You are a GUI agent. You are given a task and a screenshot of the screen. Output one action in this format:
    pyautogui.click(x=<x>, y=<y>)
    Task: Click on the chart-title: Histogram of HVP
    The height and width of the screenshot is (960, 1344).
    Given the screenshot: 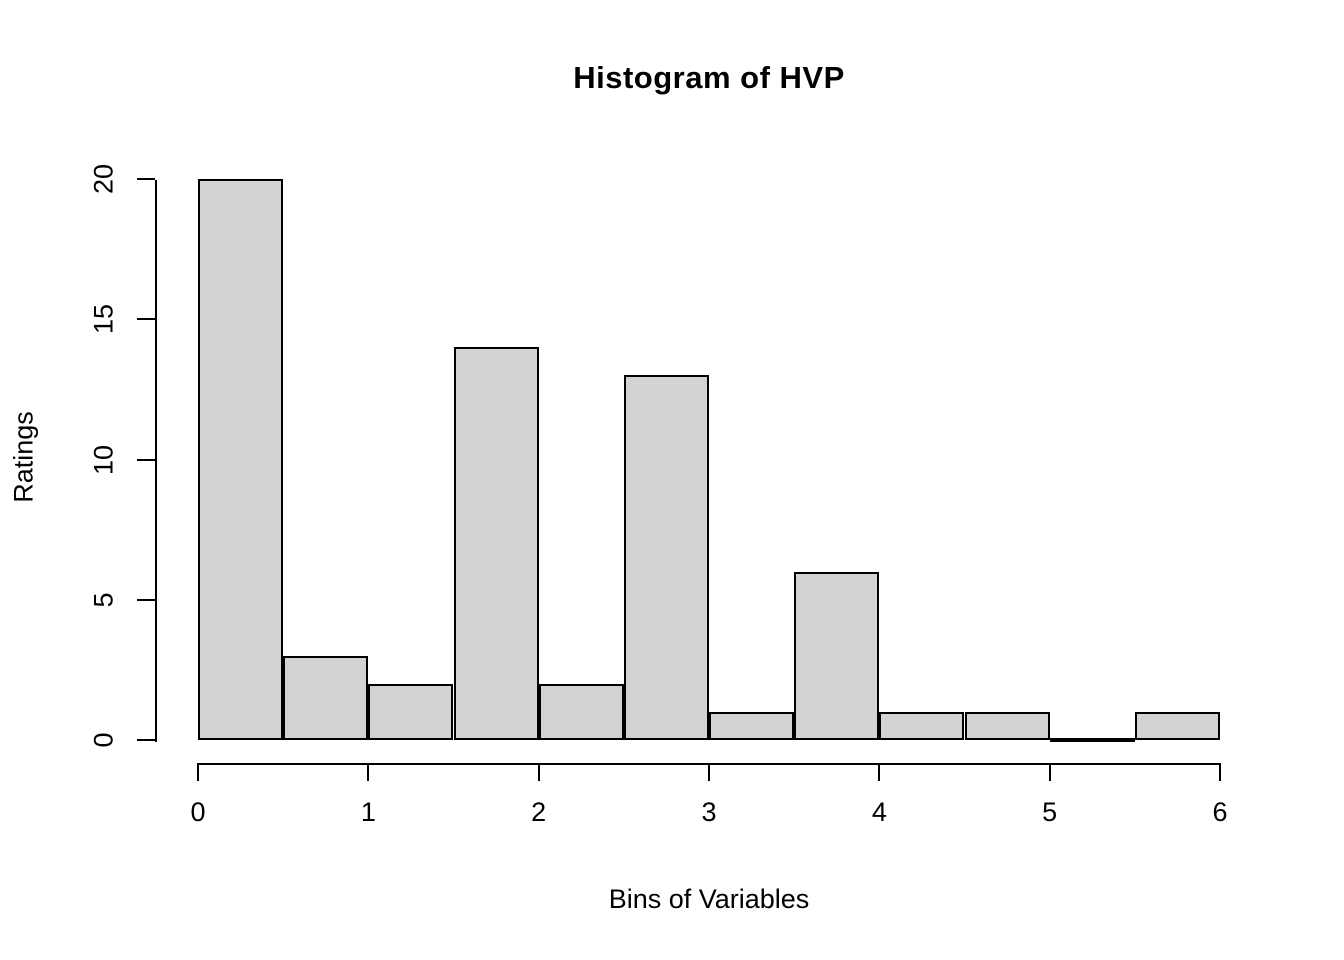 What is the action you would take?
    pyautogui.click(x=709, y=77)
    